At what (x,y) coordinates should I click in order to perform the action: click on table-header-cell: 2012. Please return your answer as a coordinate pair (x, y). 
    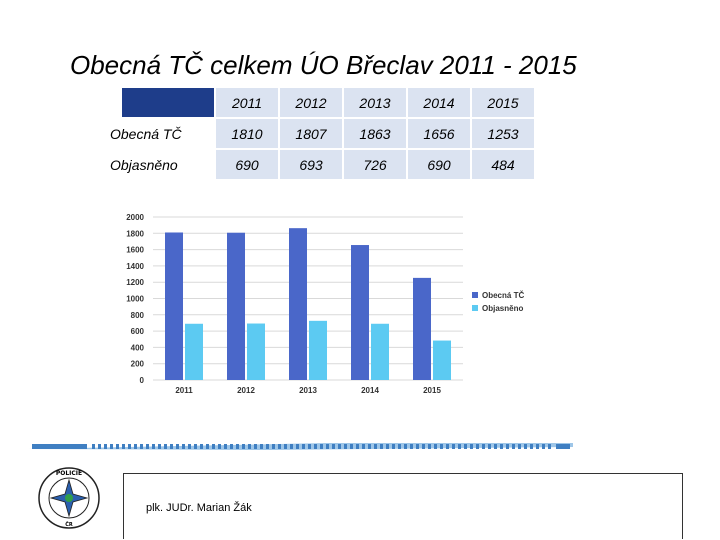
    Looking at the image, I should click on (310, 103).